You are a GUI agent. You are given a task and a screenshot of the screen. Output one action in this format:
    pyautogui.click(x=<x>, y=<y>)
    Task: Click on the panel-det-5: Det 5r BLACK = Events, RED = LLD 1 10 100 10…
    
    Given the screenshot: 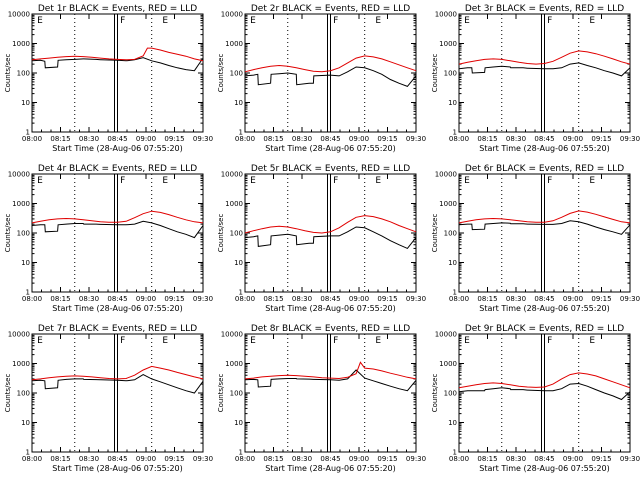 What is the action you would take?
    pyautogui.click(x=321, y=238)
    